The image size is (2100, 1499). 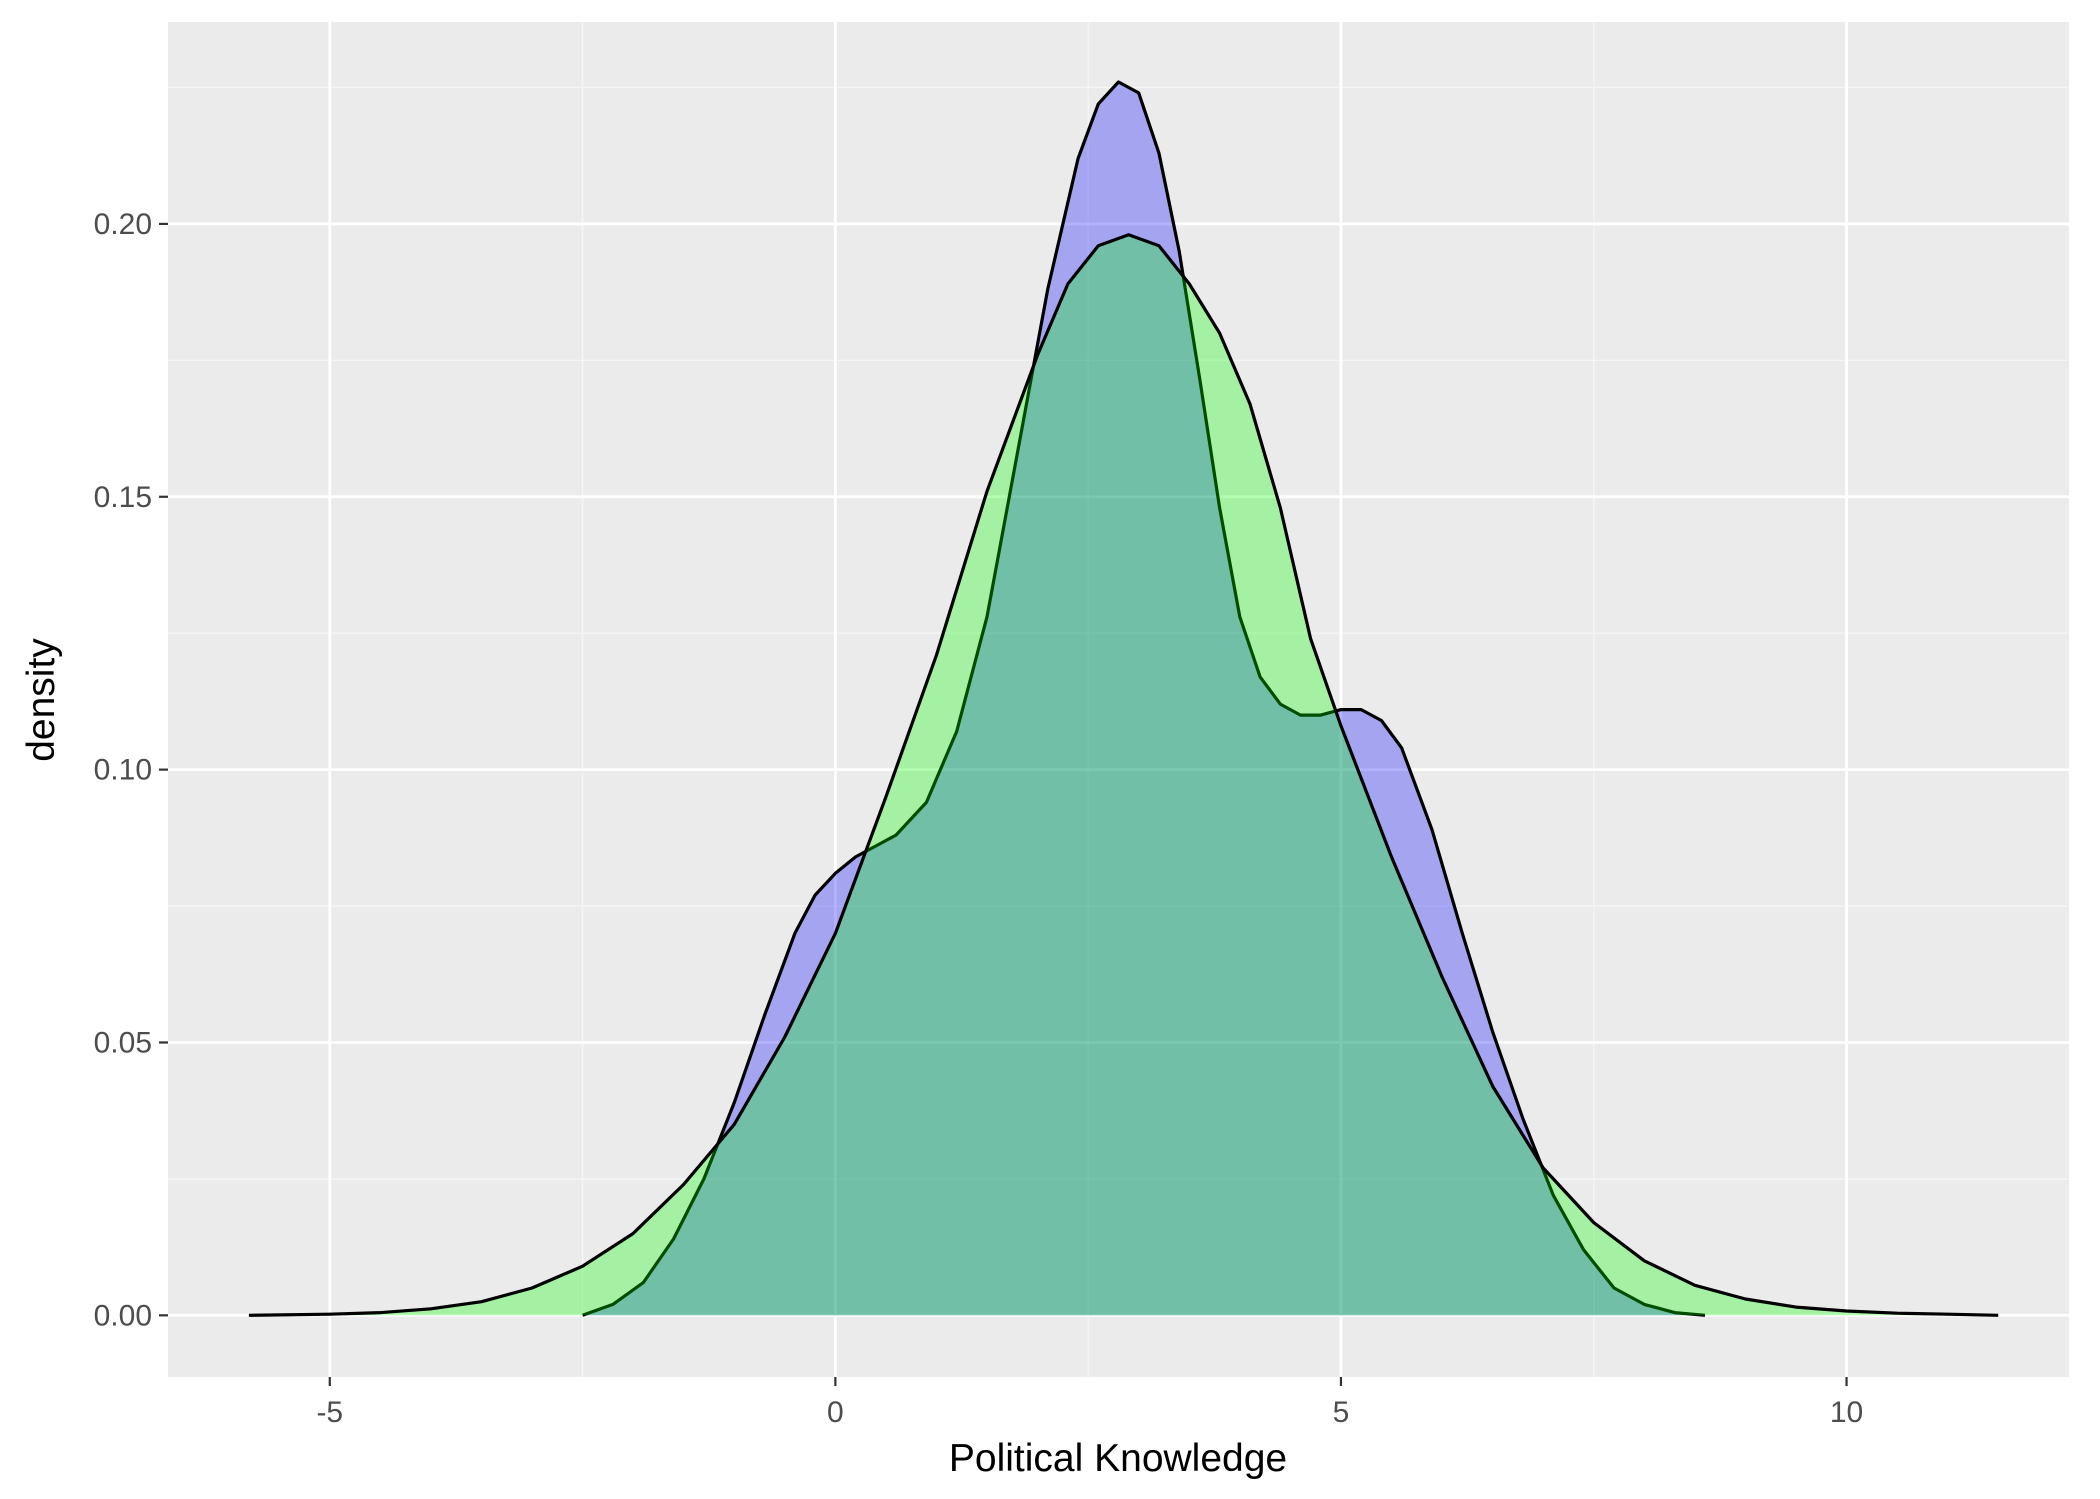 What do you see at coordinates (123, 497) in the screenshot?
I see `y-tick-label: 0.15` at bounding box center [123, 497].